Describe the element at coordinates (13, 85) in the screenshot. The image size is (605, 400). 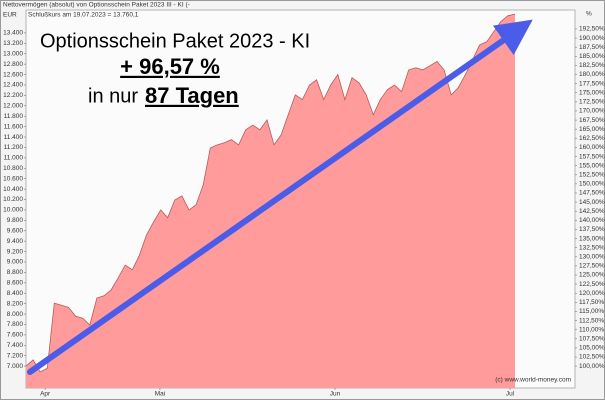
I see `y-tick-label: 12.400` at that location.